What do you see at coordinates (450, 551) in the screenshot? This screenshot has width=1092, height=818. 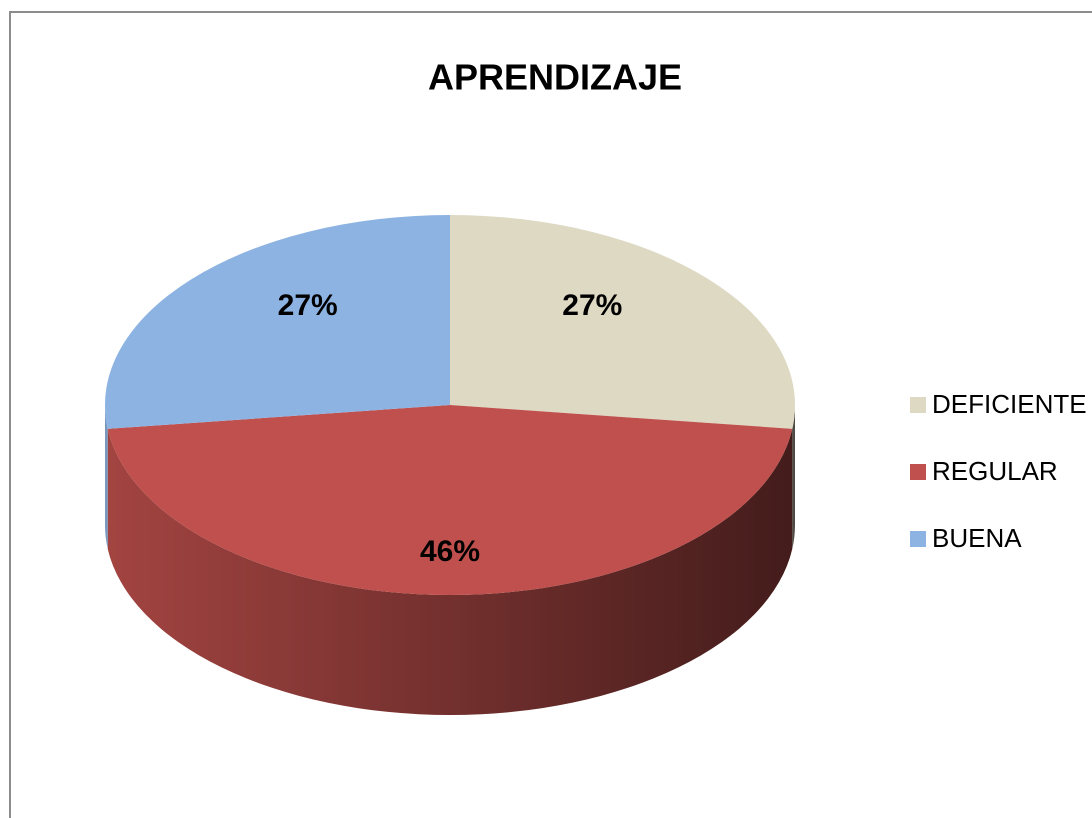 I see `data-label: 46%` at bounding box center [450, 551].